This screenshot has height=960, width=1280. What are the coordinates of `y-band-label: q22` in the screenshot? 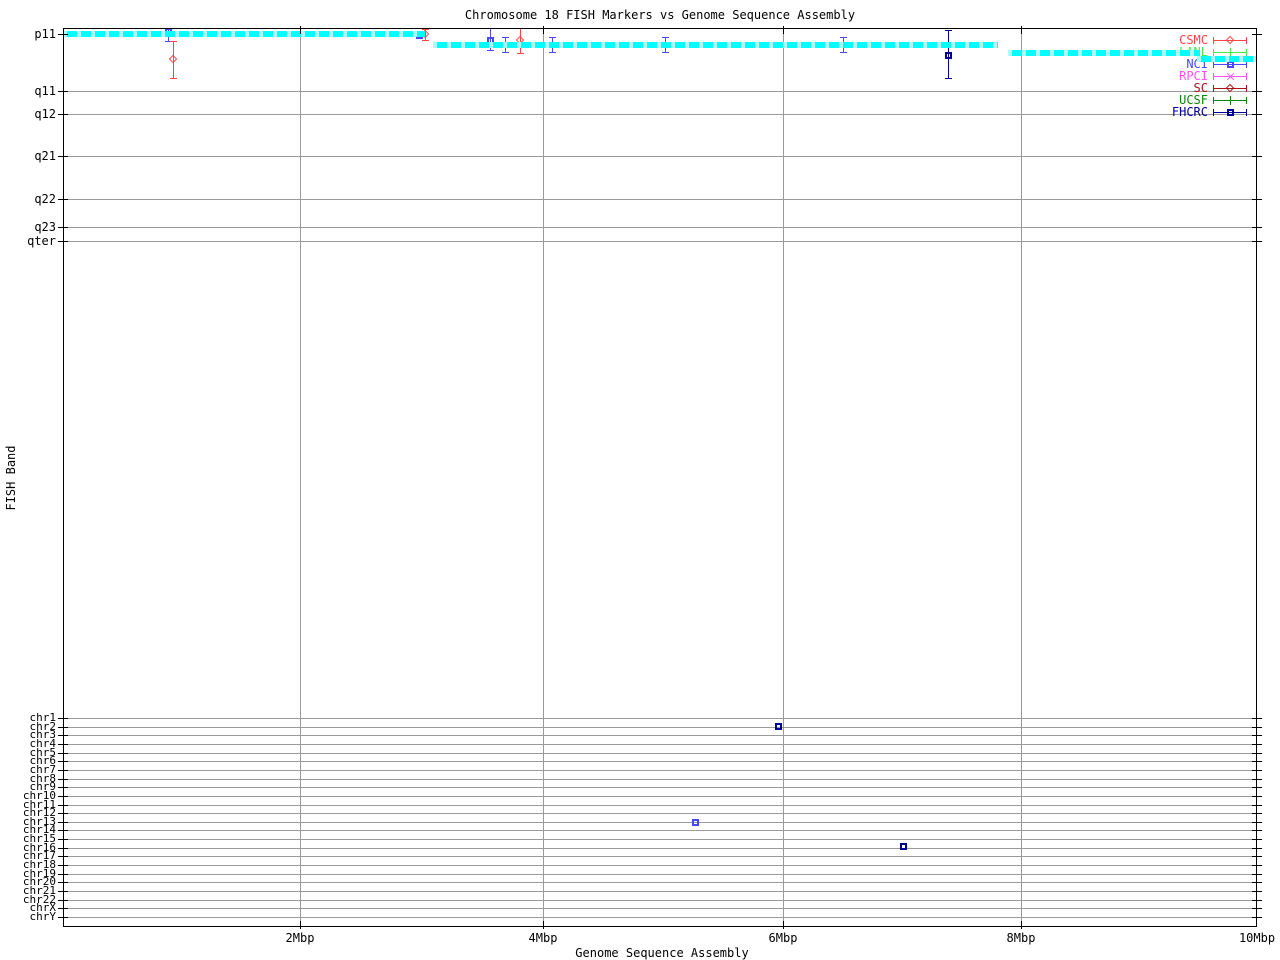 It's located at (45, 199).